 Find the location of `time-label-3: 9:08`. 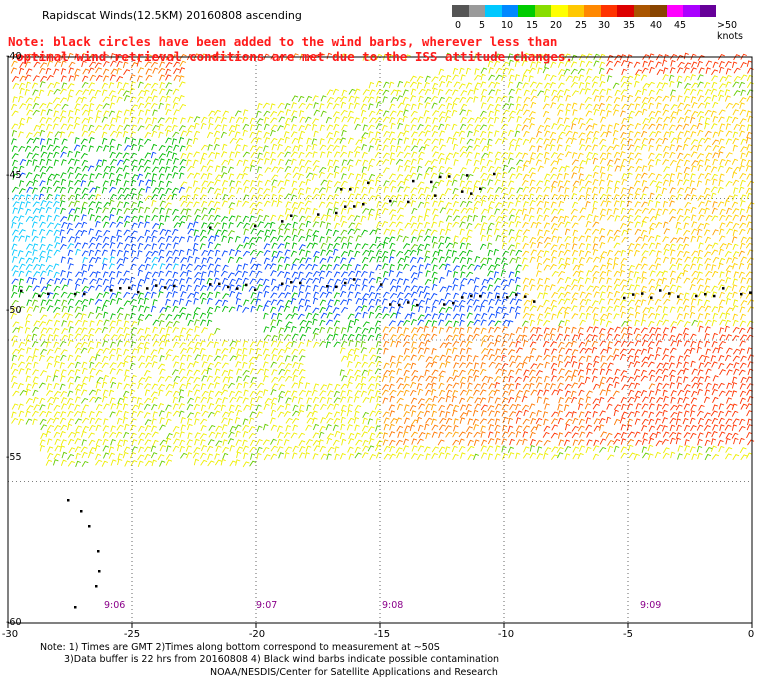

time-label-3: 9:08 is located at coordinates (393, 605).